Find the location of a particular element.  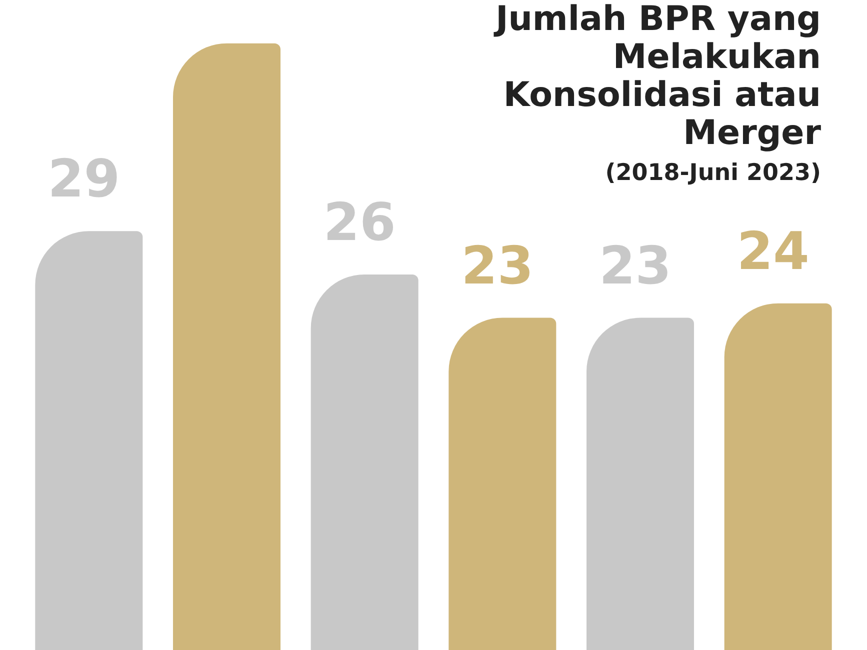

data-label: 24 is located at coordinates (773, 252).